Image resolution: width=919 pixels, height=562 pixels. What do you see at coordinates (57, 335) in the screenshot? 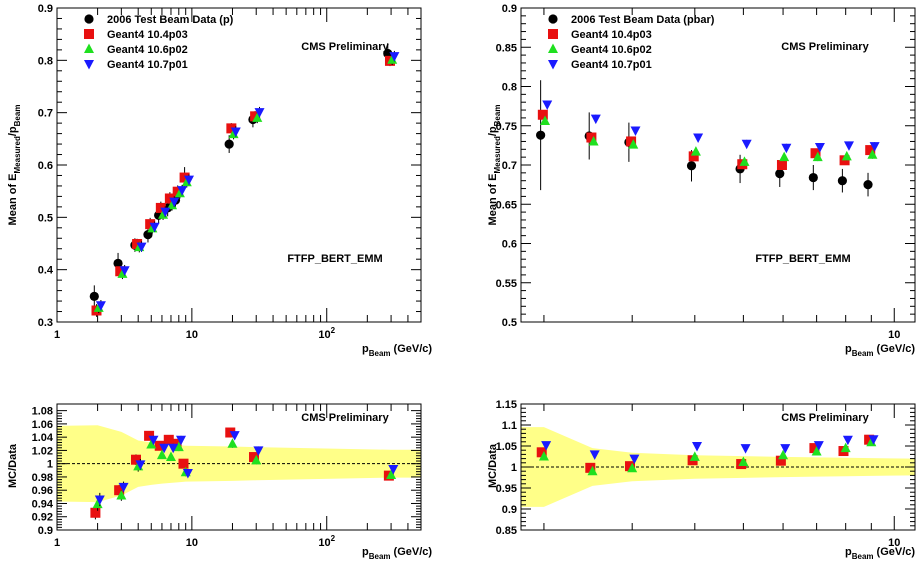
I see `x-tick-label: 1` at bounding box center [57, 335].